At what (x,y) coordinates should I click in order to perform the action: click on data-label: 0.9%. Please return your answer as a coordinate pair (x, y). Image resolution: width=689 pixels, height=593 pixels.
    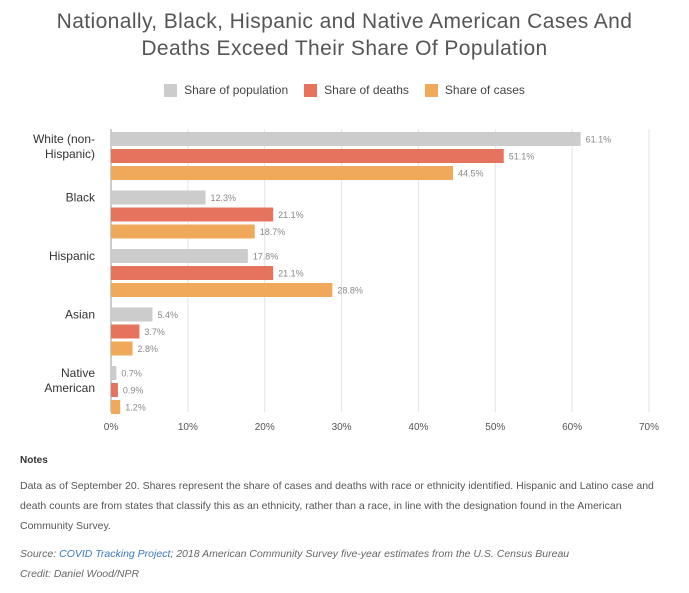
    Looking at the image, I should click on (133, 391).